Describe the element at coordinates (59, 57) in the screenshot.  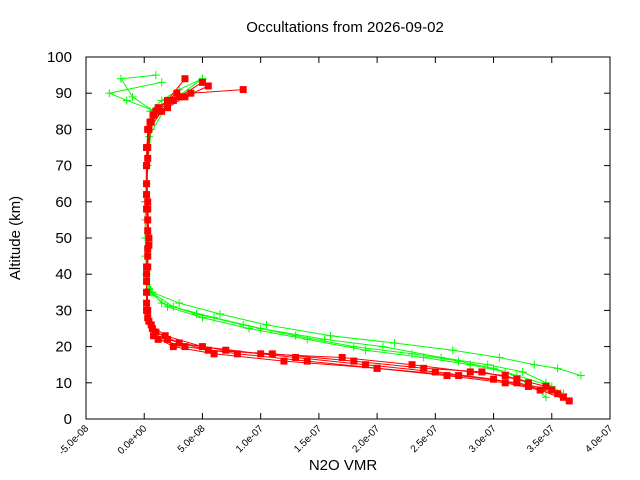
I see `y-tick-label: 100` at that location.